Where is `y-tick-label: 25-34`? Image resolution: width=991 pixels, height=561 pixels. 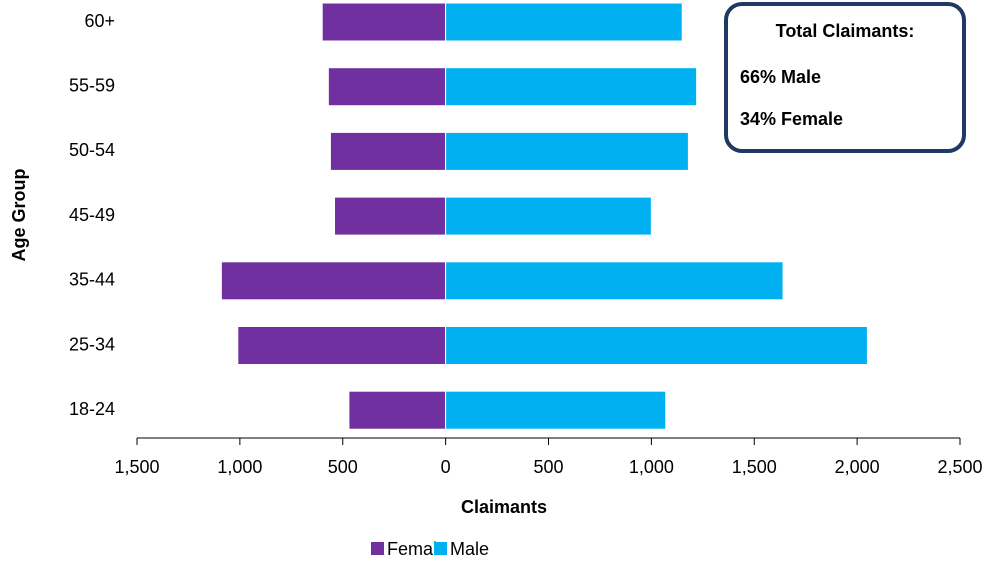
y-tick-label: 25-34 is located at coordinates (92, 344).